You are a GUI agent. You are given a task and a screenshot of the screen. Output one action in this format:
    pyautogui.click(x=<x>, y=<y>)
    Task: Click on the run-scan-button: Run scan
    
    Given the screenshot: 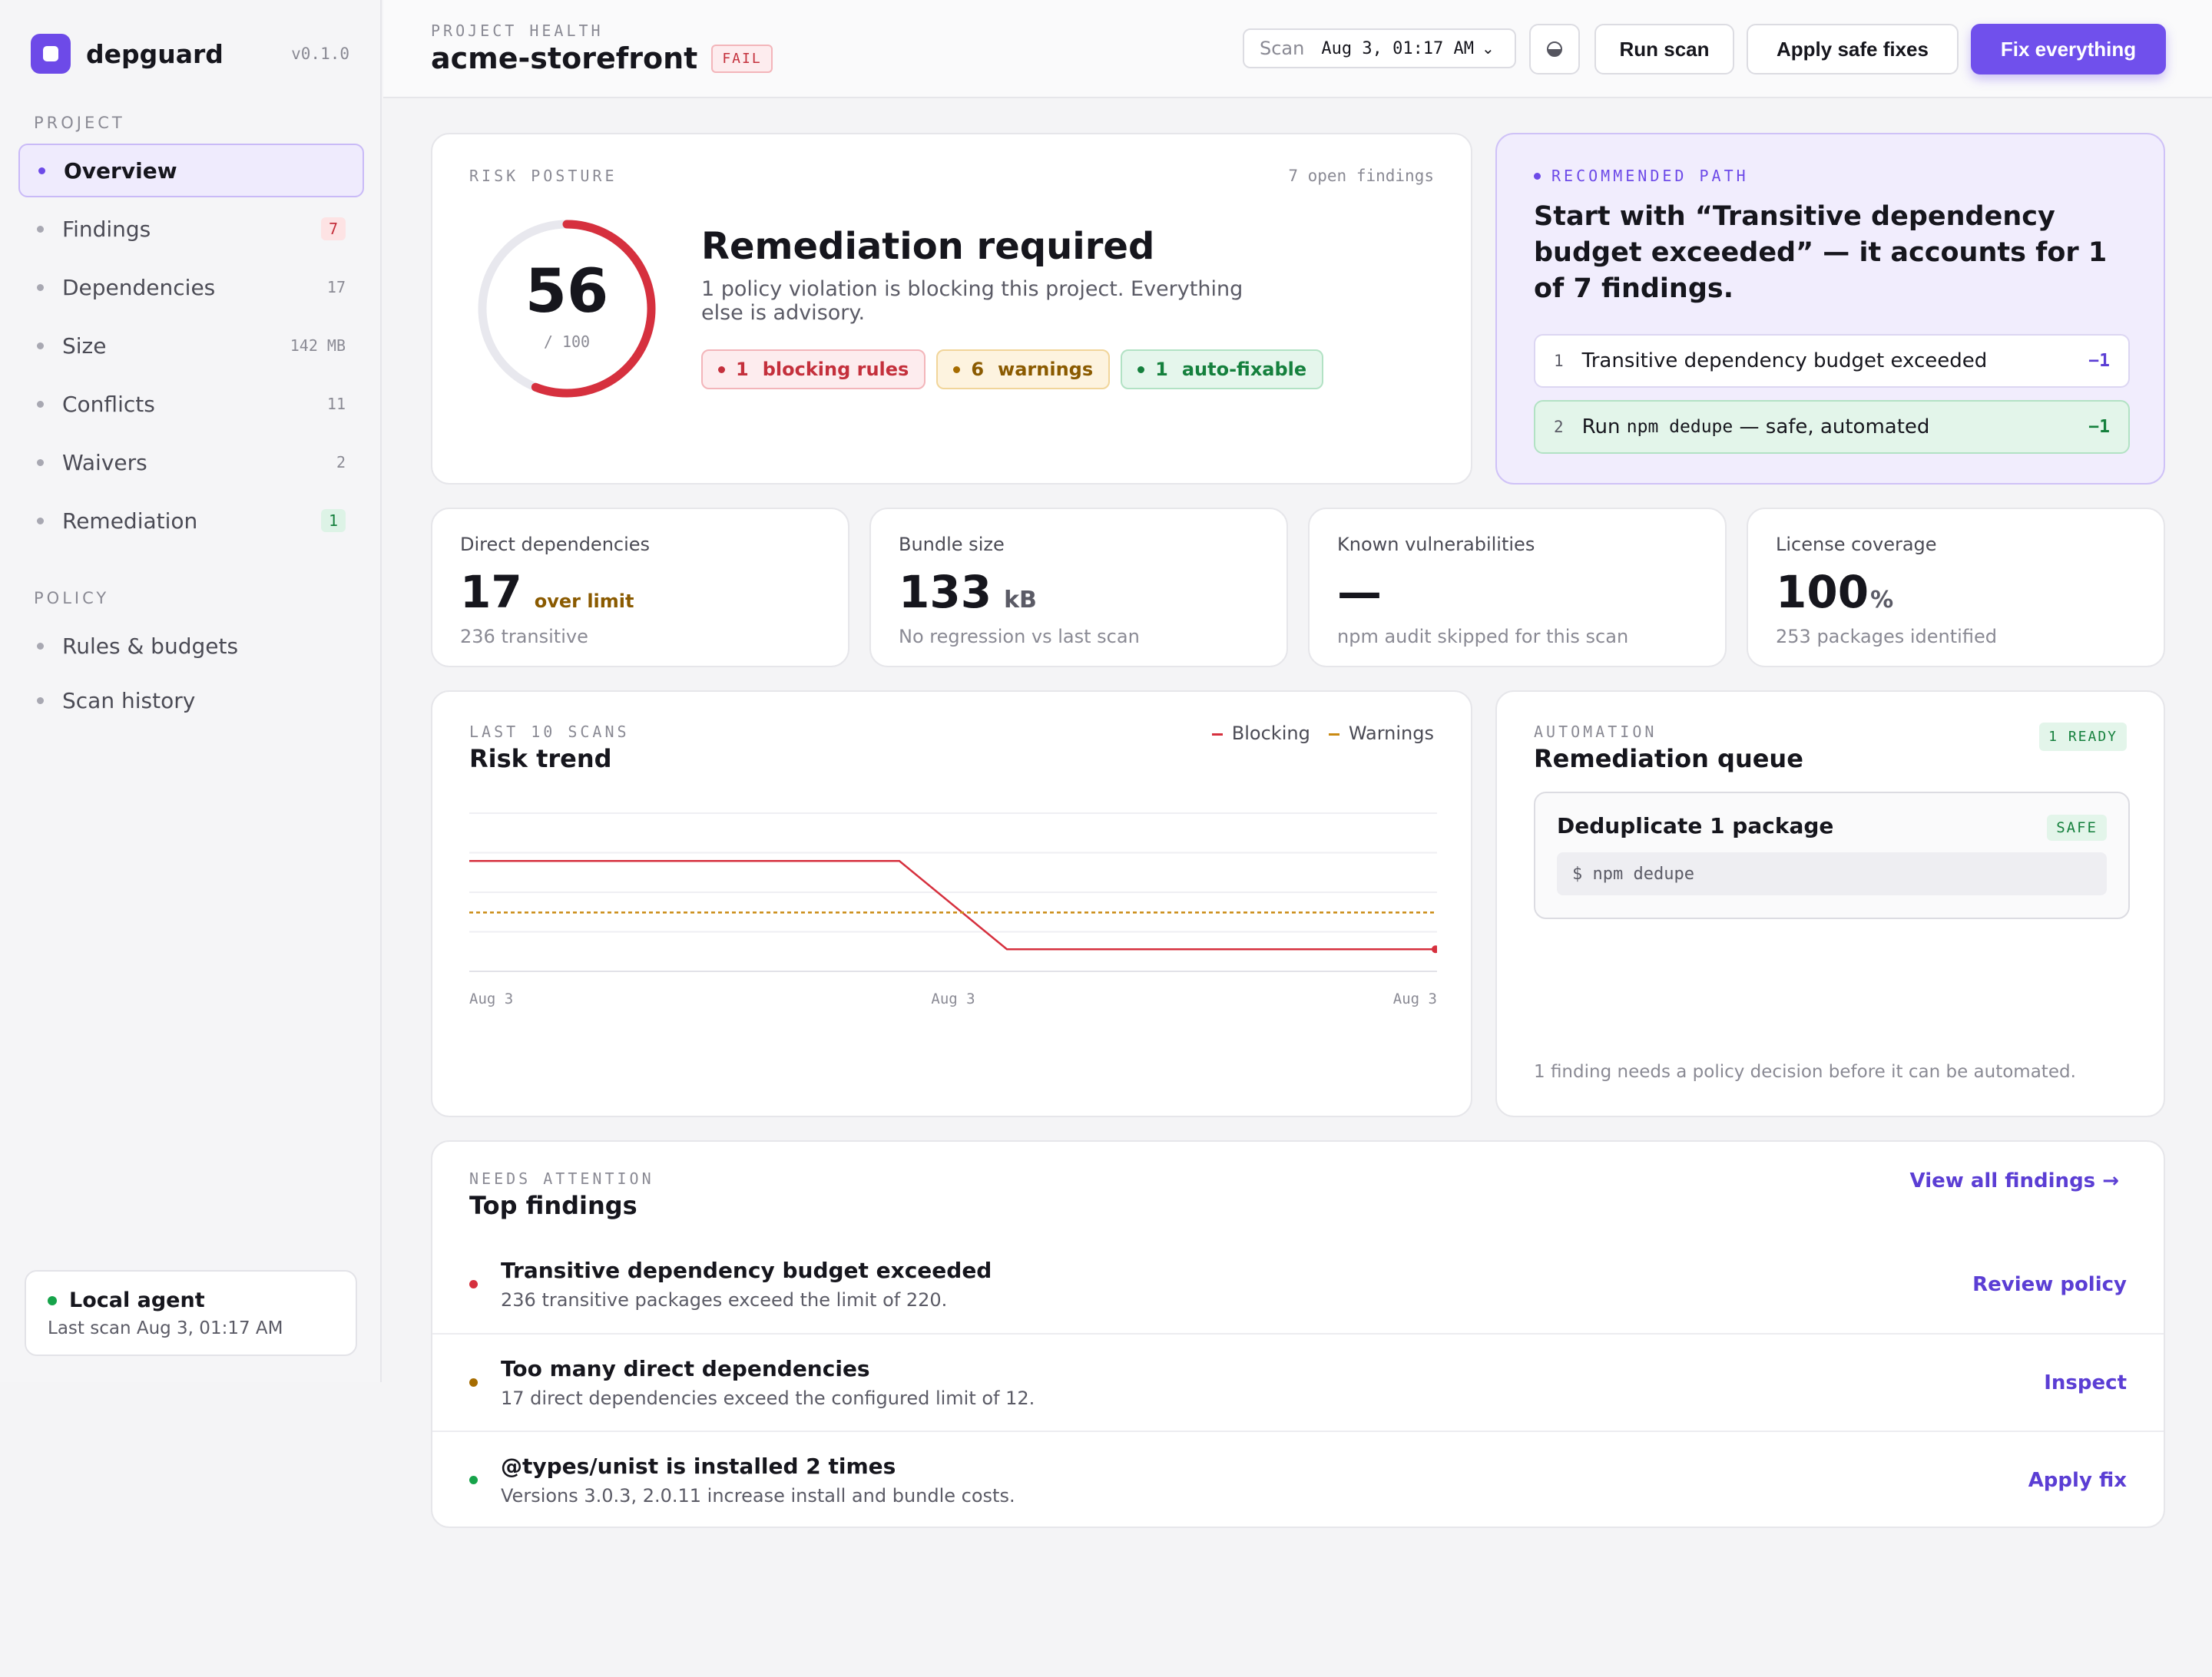 What is the action you would take?
    pyautogui.click(x=1664, y=49)
    